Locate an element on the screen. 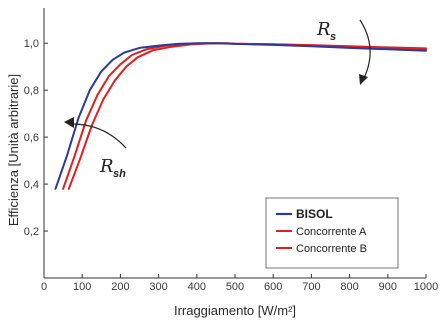 The height and width of the screenshot is (324, 440). legend: BISOL Concorrente A Concorrente B is located at coordinates (332, 233).